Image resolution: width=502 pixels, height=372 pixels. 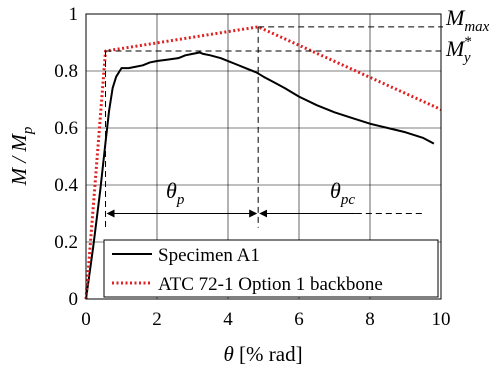 I want to click on legend: Specimen A1 ATC 72-1 Option 1 backbone, so click(x=271, y=268).